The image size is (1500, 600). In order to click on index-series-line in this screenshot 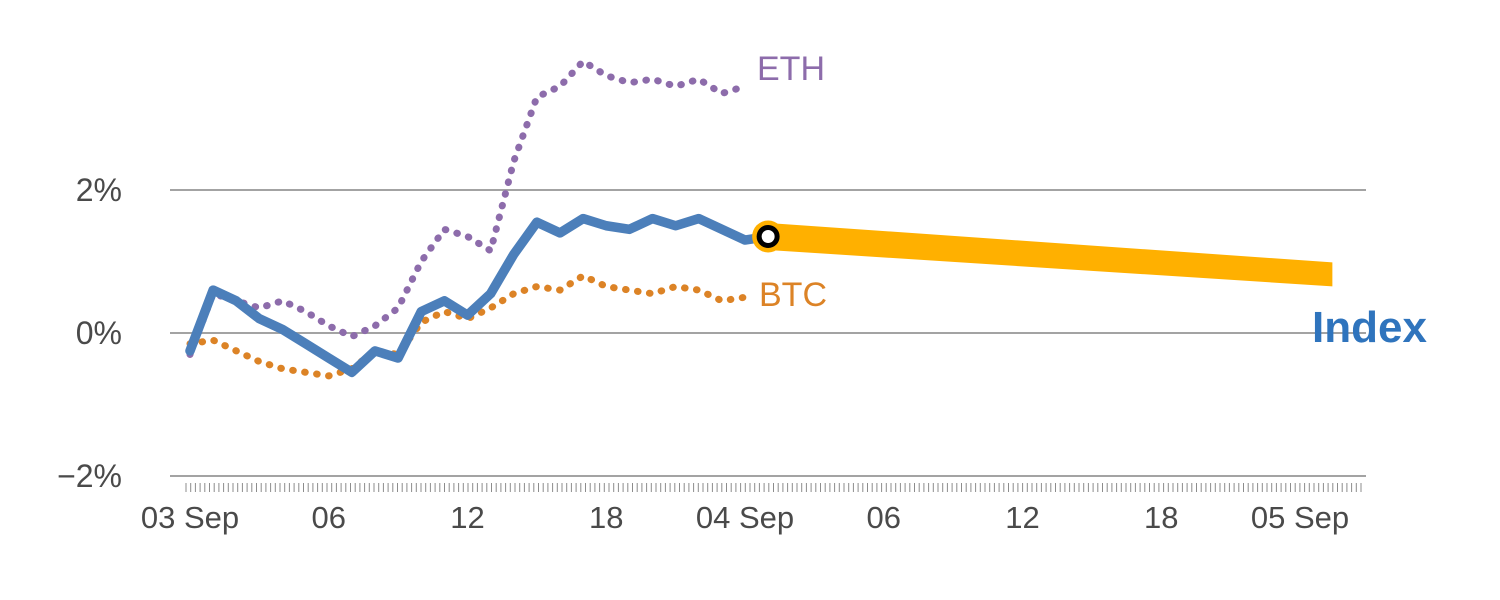, I will do `click(479, 295)`.